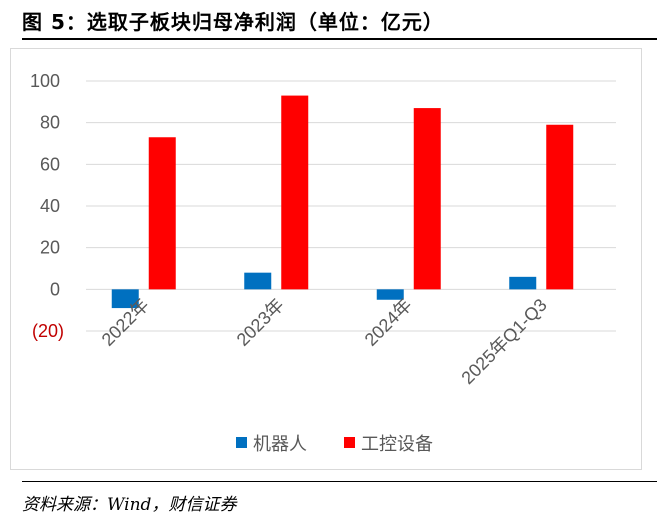 This screenshot has width=657, height=520. Describe the element at coordinates (339, 481) in the screenshot. I see `source-rule` at that location.